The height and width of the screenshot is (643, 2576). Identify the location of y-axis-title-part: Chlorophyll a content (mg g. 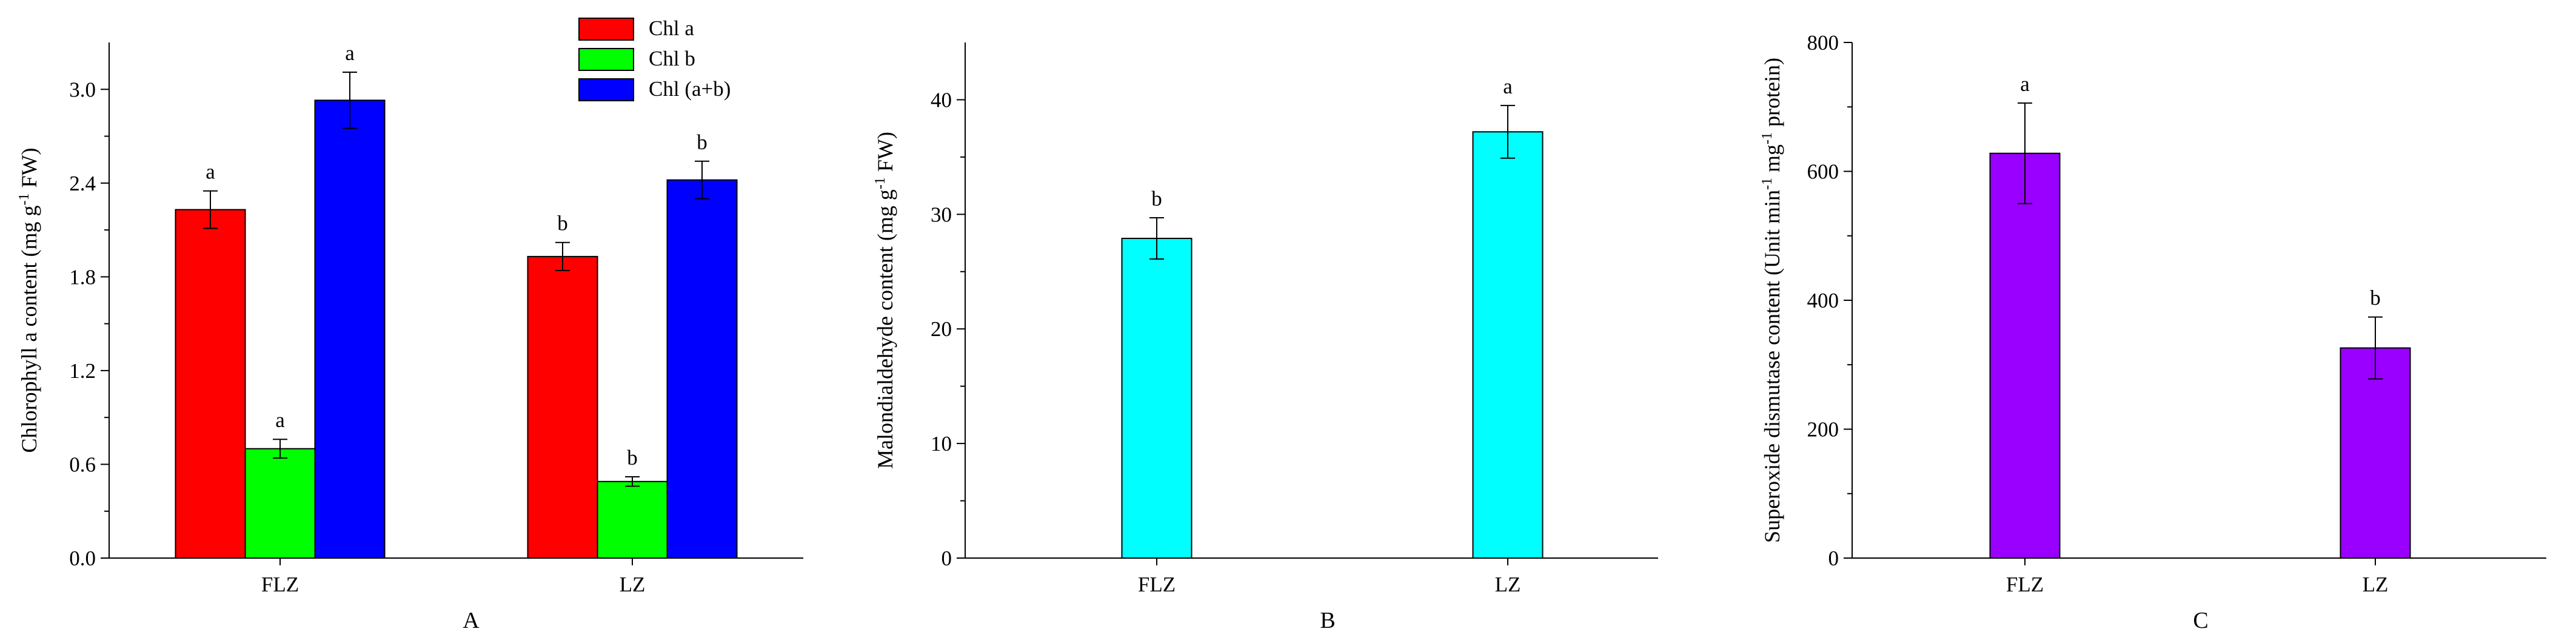
(29, 330).